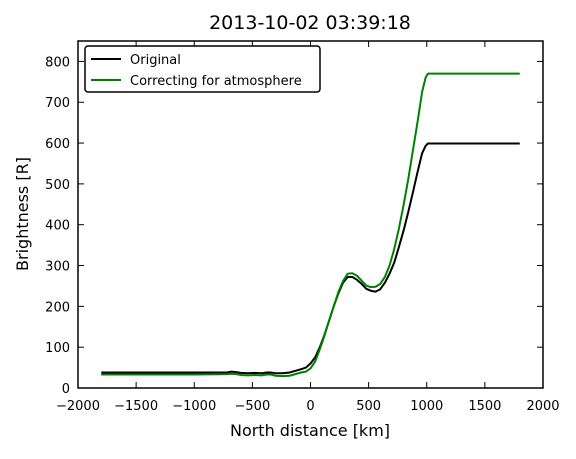  Describe the element at coordinates (57, 307) in the screenshot. I see `y-tick-label: 200` at that location.